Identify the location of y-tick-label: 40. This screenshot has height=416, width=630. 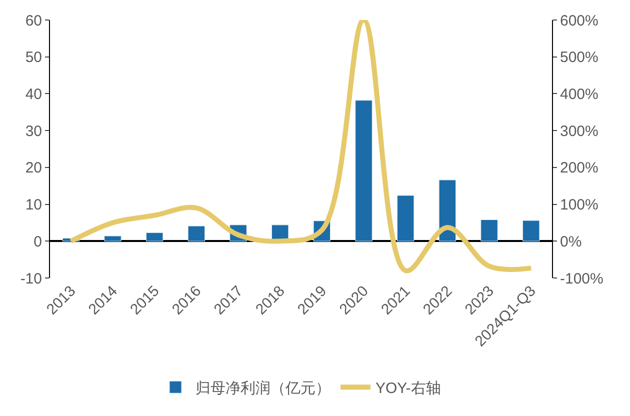
(33, 94).